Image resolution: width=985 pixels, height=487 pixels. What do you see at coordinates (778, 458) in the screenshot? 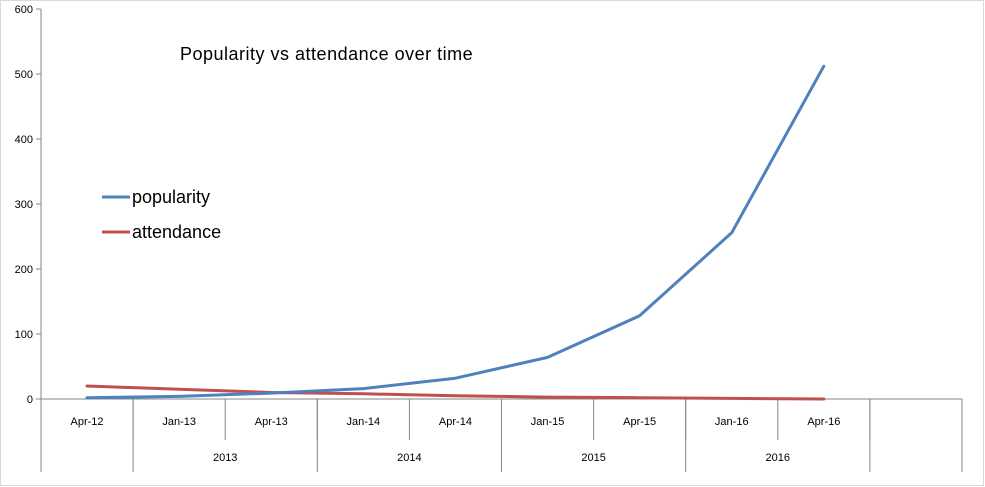
I see `x-group-label: 2016` at bounding box center [778, 458].